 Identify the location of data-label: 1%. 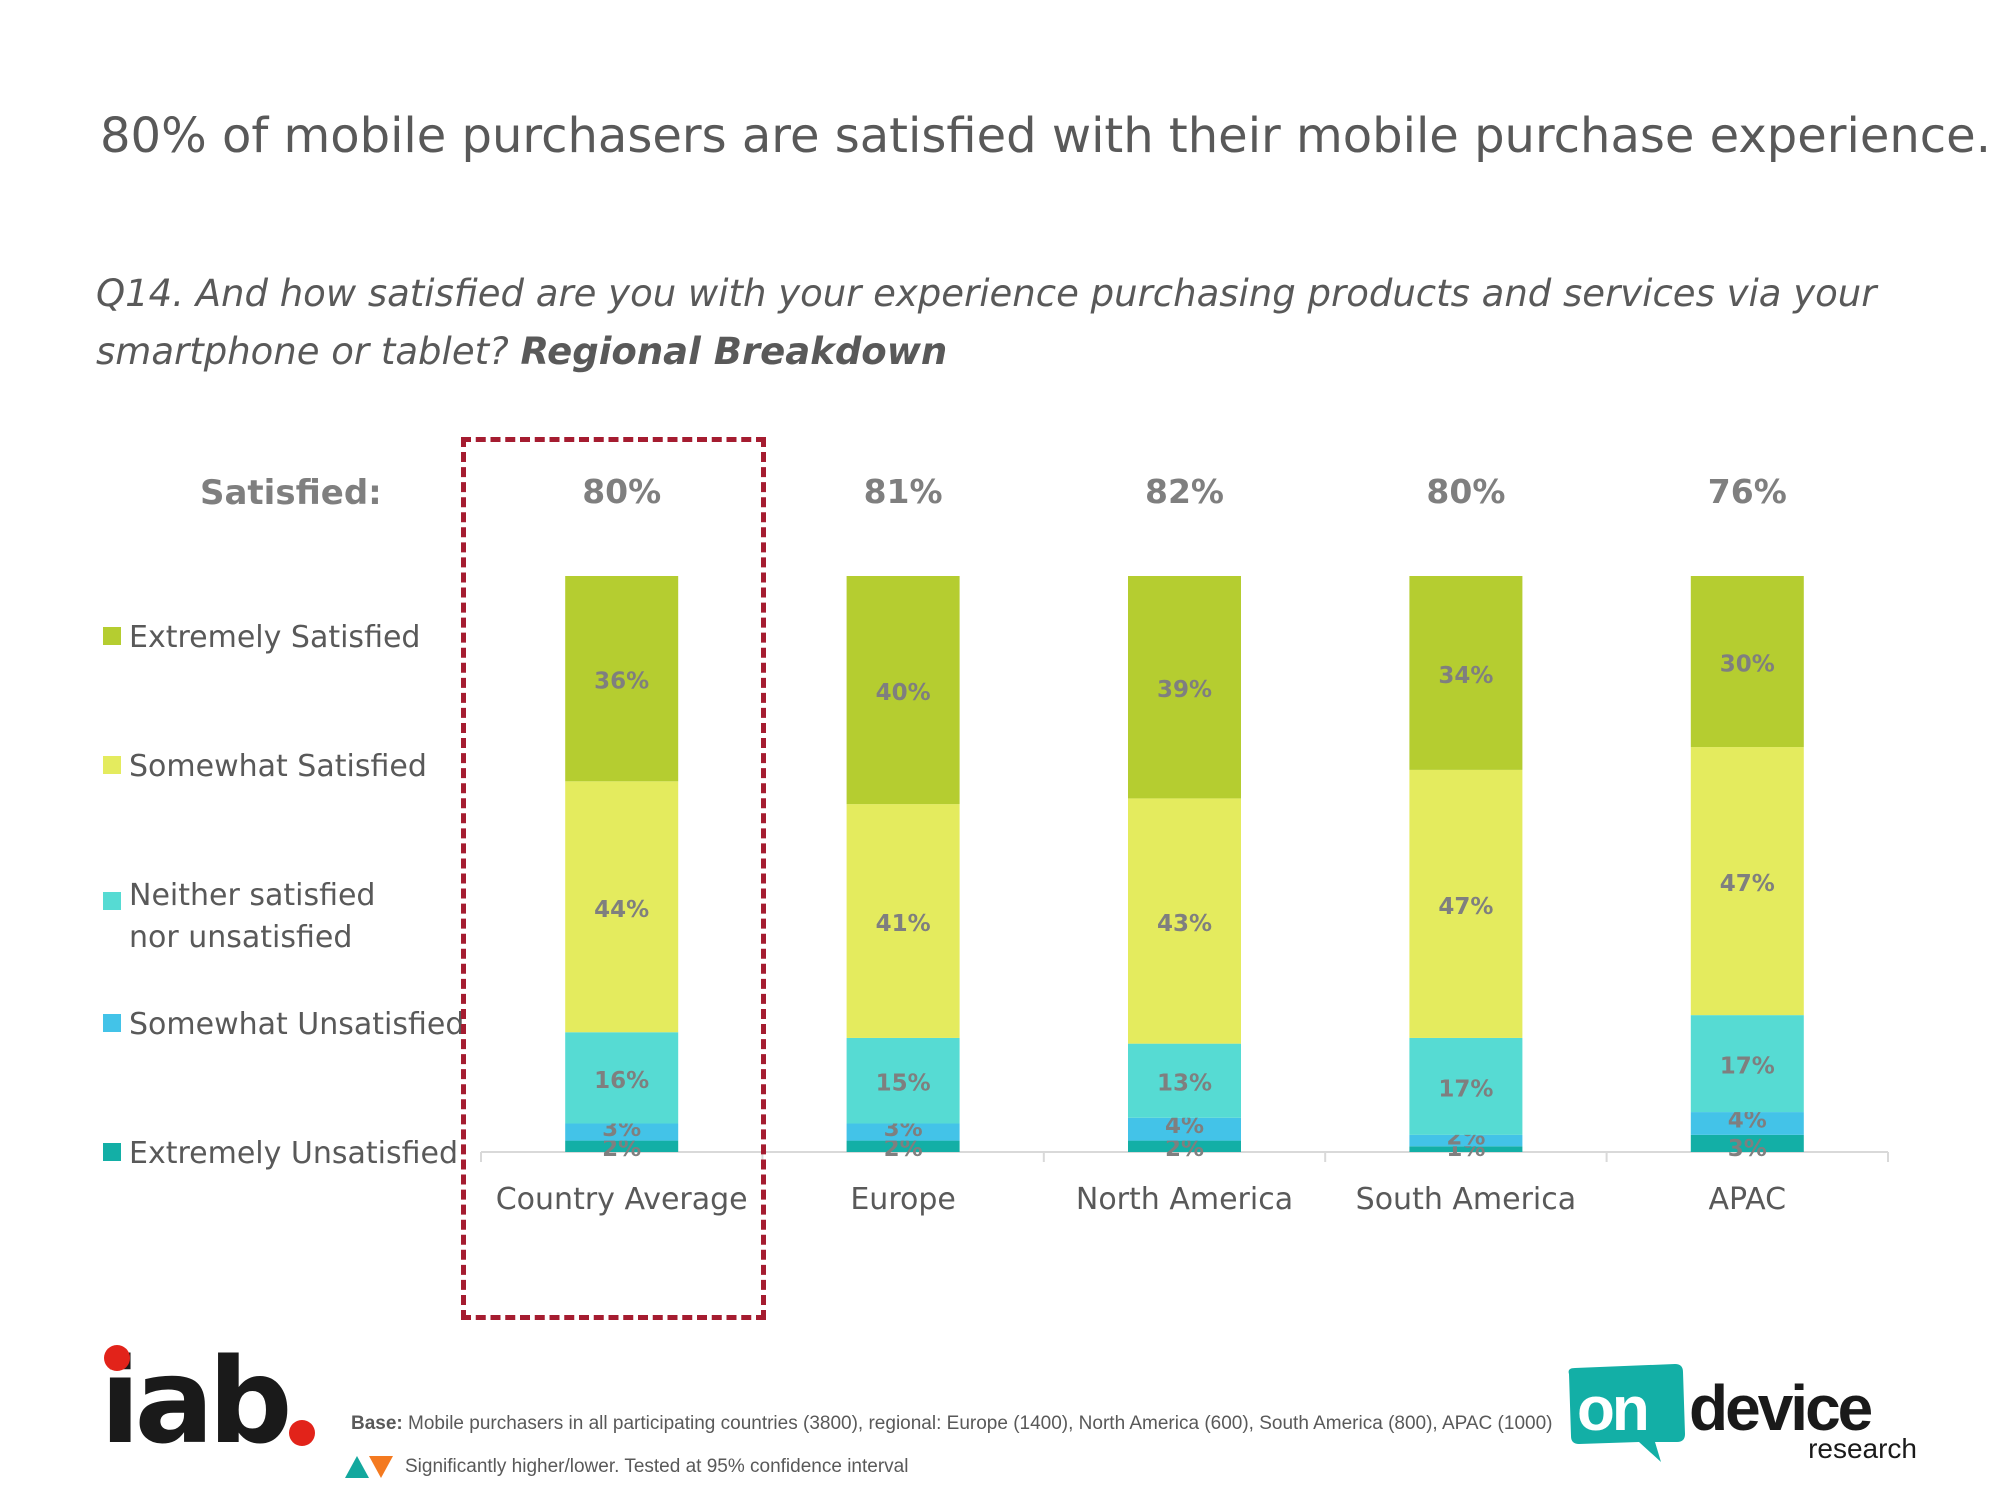
(1465, 1149).